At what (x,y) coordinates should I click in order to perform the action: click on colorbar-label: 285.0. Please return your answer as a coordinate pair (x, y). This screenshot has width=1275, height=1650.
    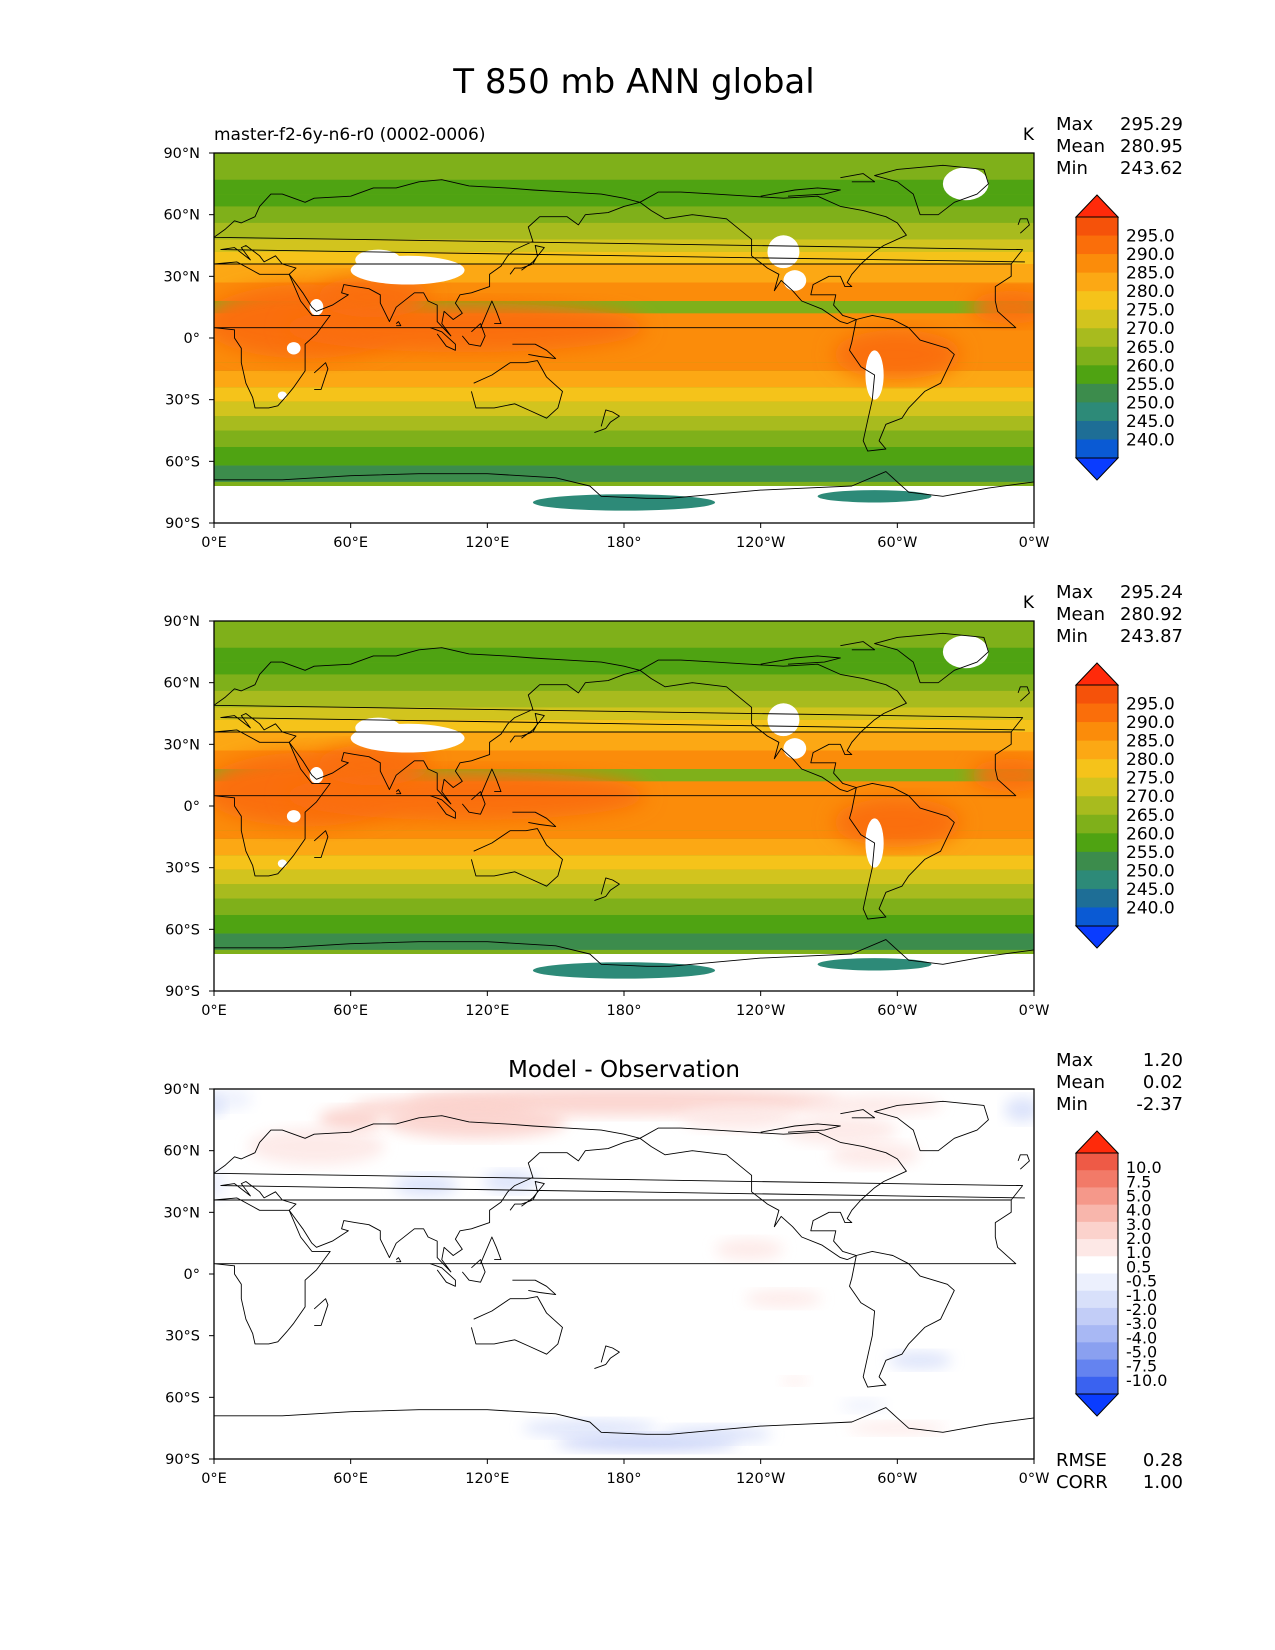
    Looking at the image, I should click on (1150, 274).